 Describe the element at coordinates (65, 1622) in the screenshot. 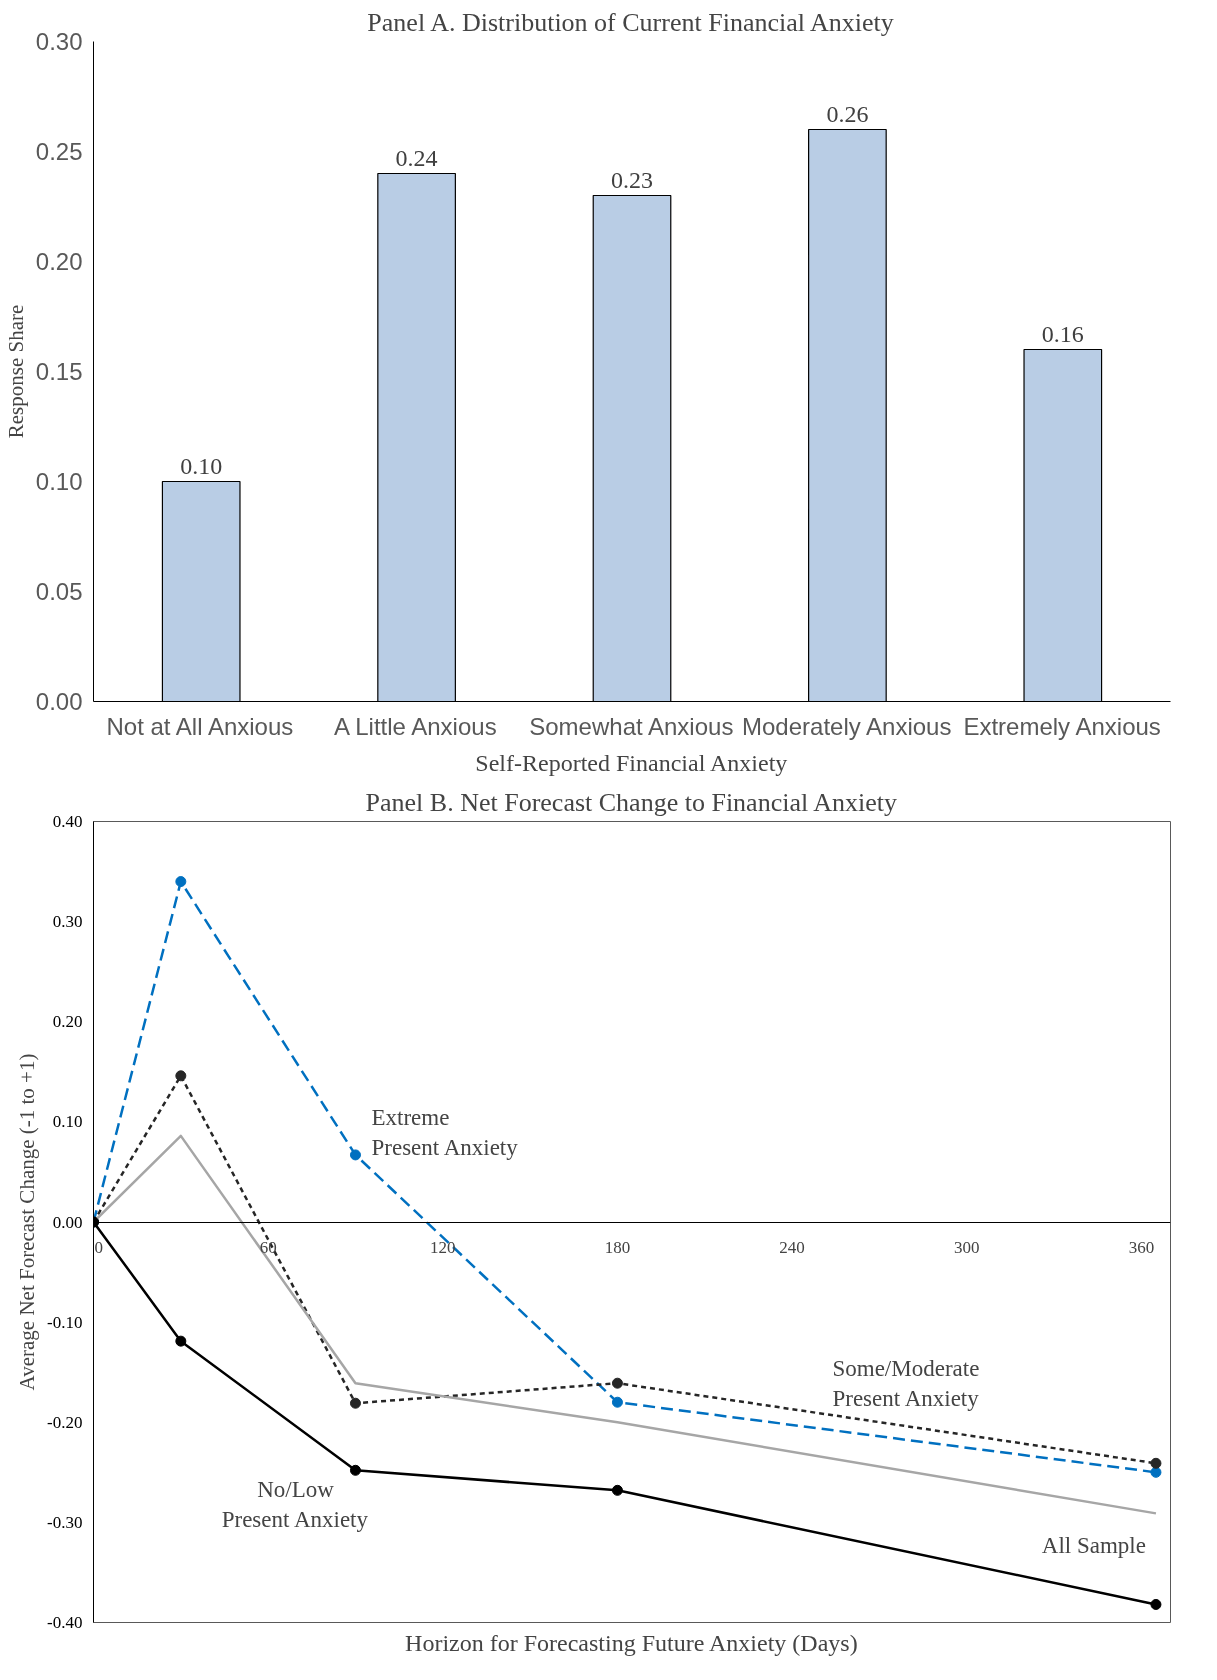

I see `y-tick-label: -0.40` at that location.